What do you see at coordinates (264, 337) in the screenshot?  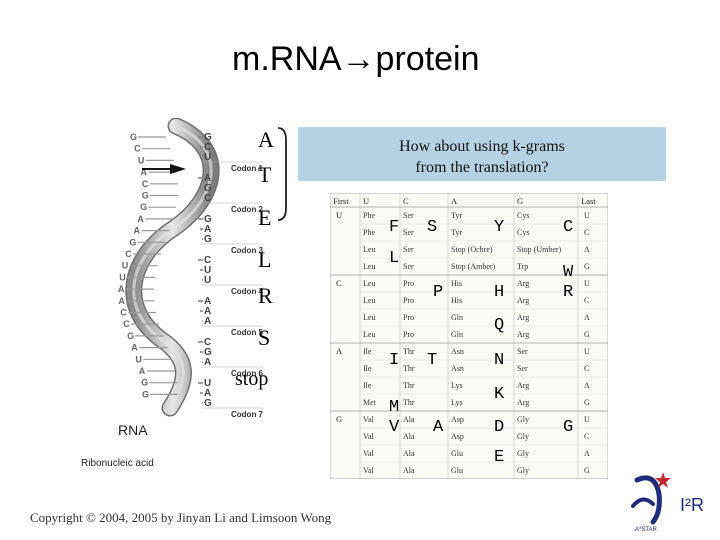 I see `amino-acid-S: S` at bounding box center [264, 337].